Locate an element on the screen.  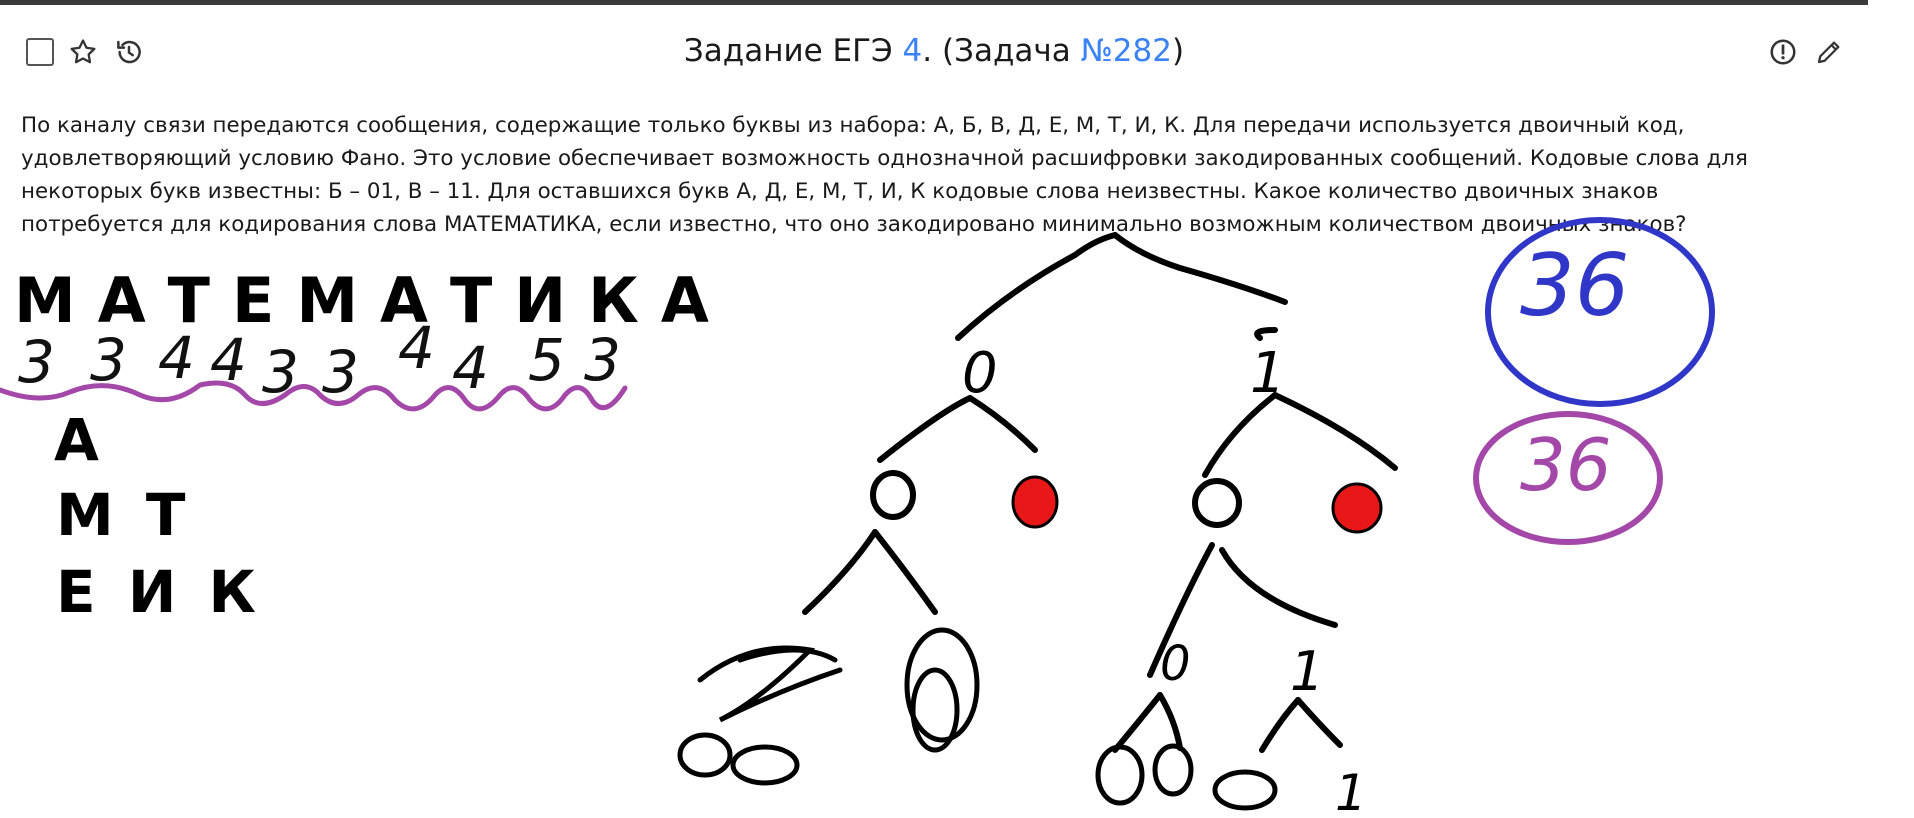
problem-number-link: №282 is located at coordinates (1126, 51).